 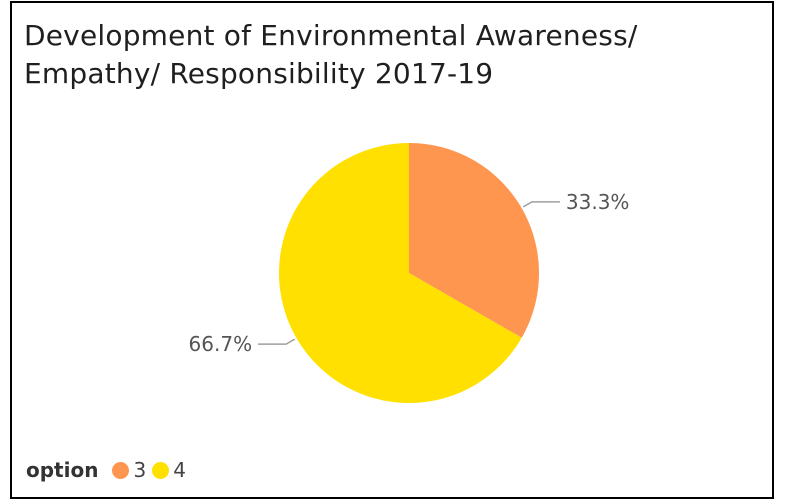 What do you see at coordinates (221, 344) in the screenshot?
I see `data-label-4: 66.7%` at bounding box center [221, 344].